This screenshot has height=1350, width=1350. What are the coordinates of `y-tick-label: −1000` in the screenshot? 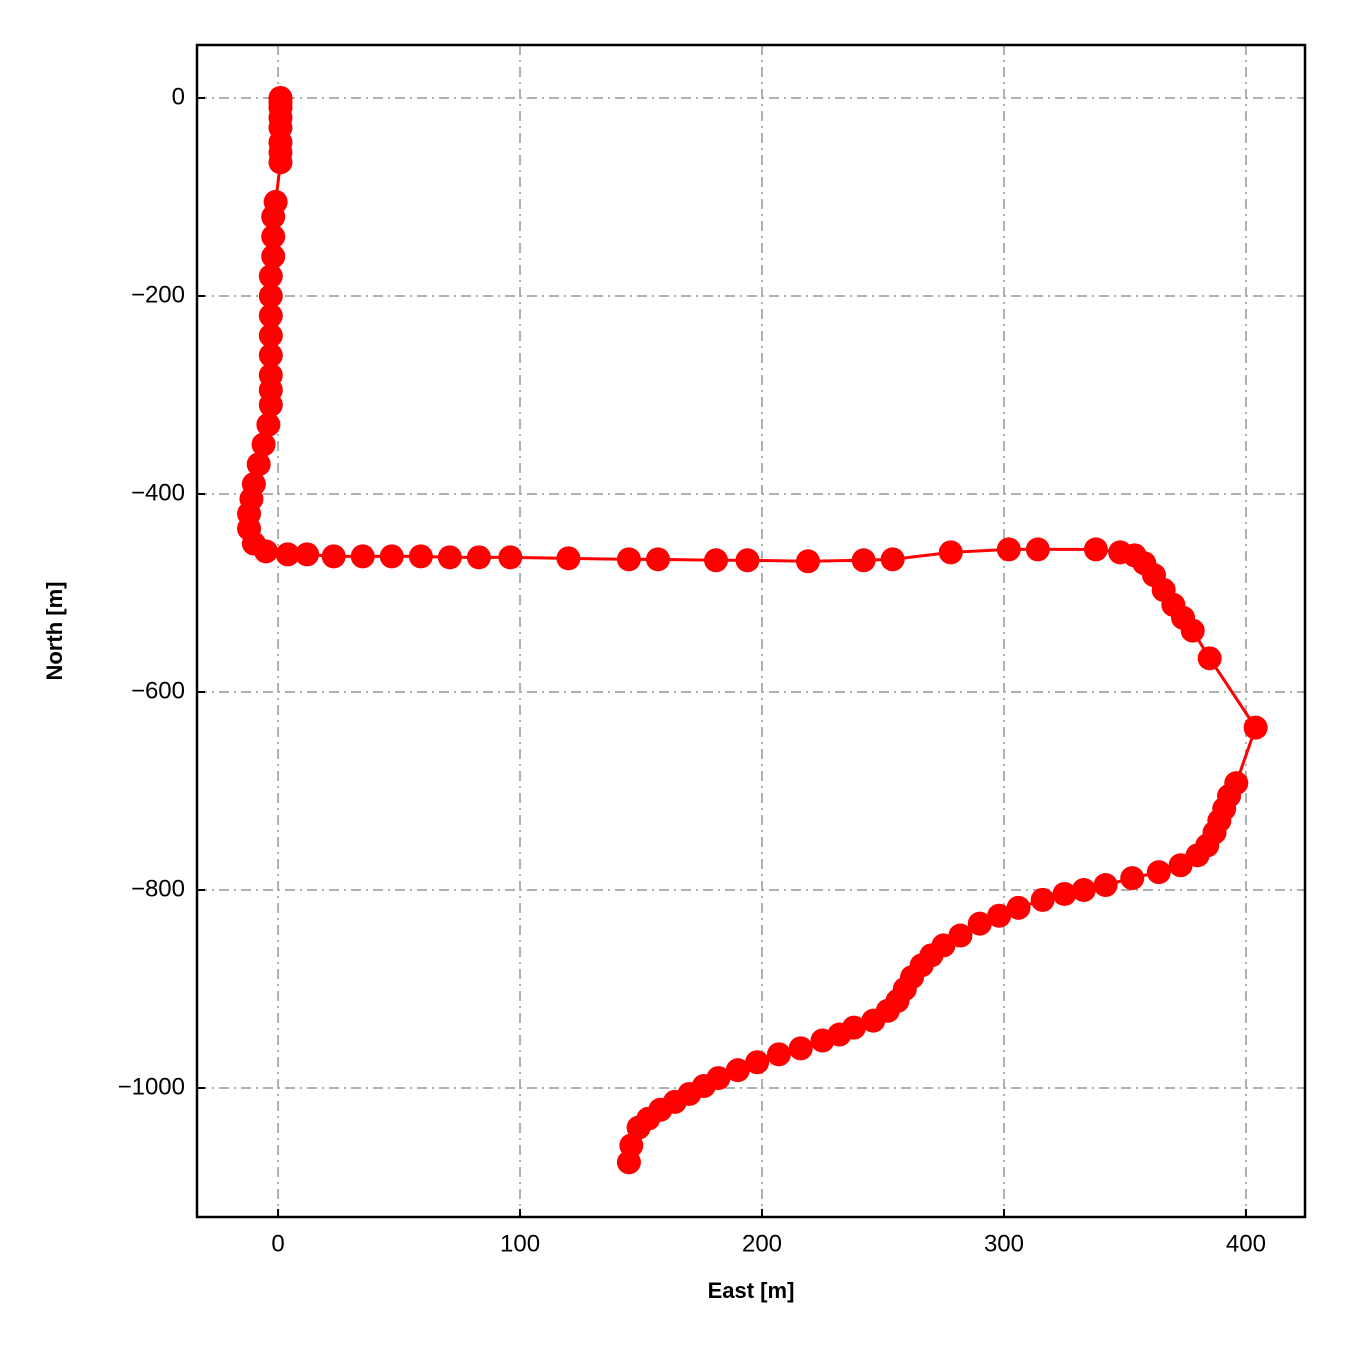 It's located at (151, 1086).